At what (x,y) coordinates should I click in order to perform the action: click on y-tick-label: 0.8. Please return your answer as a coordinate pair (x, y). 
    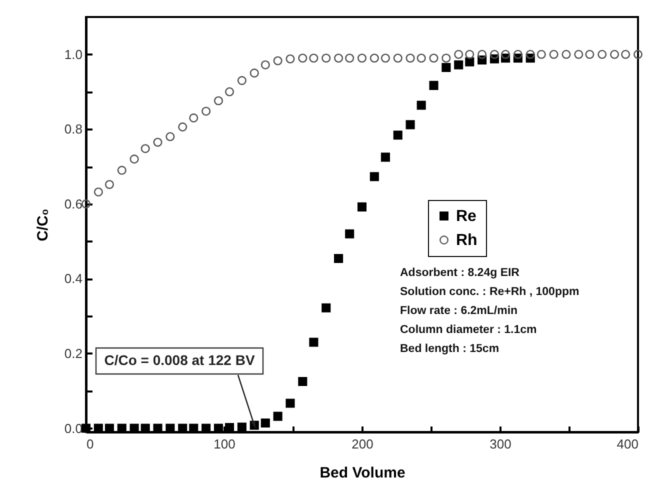
    Looking at the image, I should click on (73, 129).